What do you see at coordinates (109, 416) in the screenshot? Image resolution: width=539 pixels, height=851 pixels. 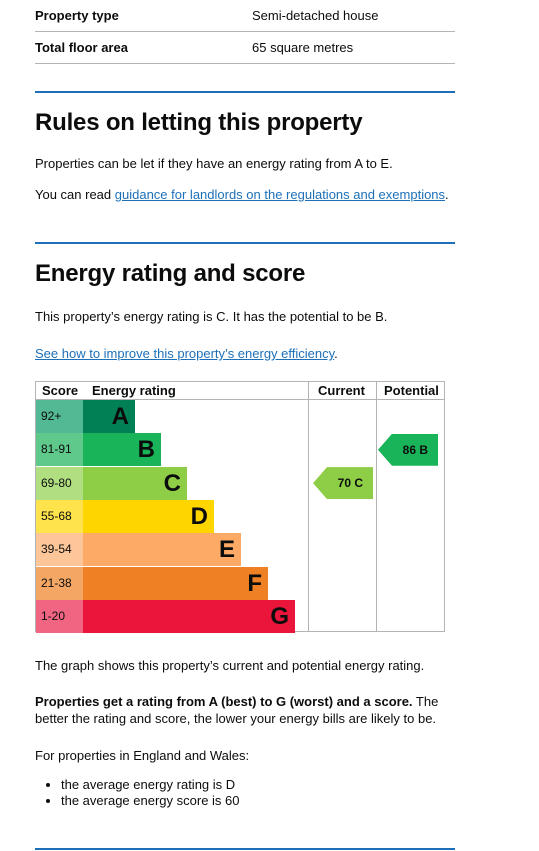 I see `band-bar: A` at bounding box center [109, 416].